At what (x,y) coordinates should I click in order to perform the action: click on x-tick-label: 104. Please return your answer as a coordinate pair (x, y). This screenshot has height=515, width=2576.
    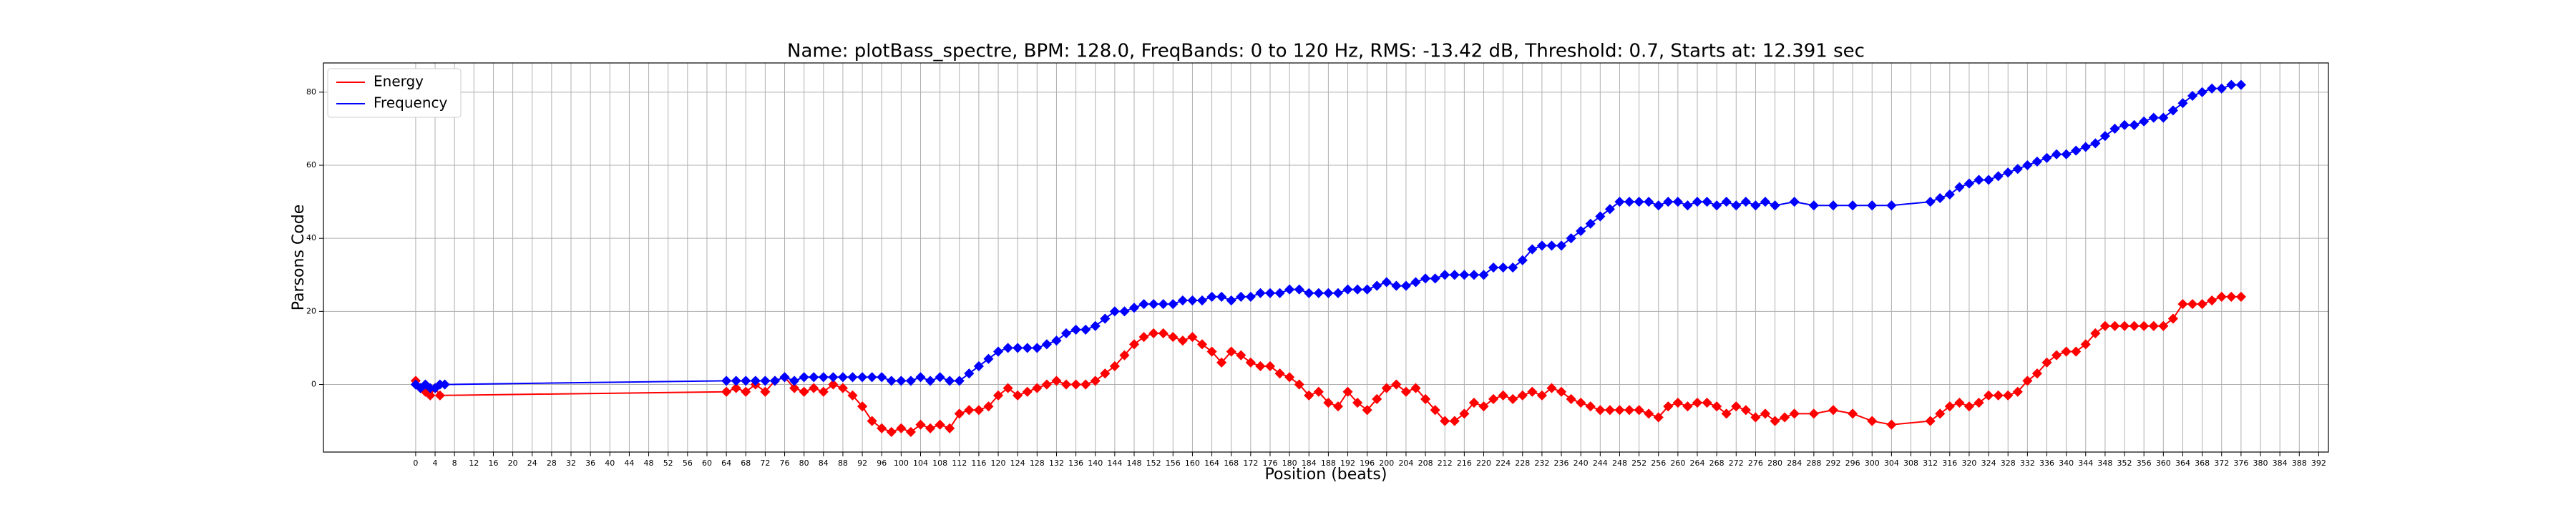
    Looking at the image, I should click on (920, 463).